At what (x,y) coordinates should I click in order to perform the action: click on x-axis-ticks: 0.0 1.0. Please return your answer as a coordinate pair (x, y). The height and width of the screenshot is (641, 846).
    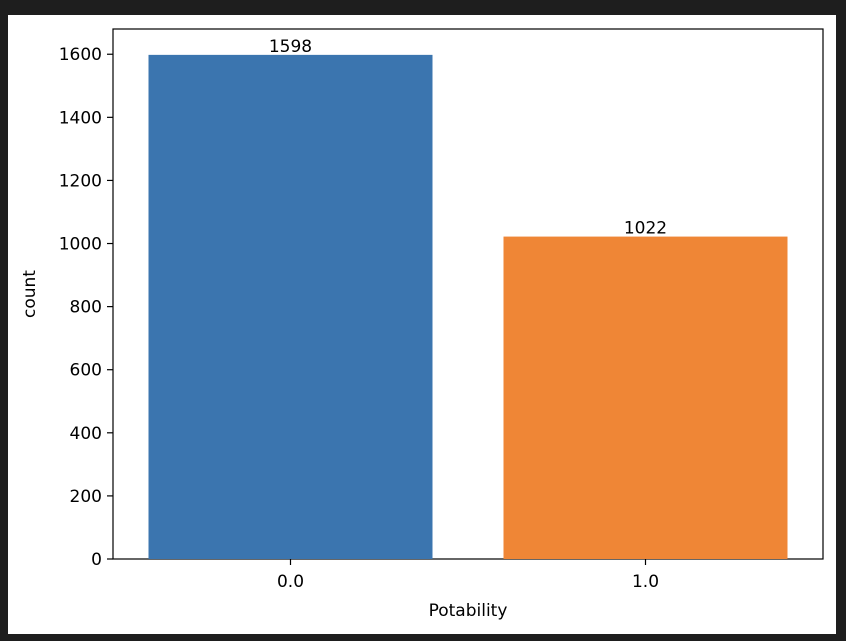
    Looking at the image, I should click on (468, 575).